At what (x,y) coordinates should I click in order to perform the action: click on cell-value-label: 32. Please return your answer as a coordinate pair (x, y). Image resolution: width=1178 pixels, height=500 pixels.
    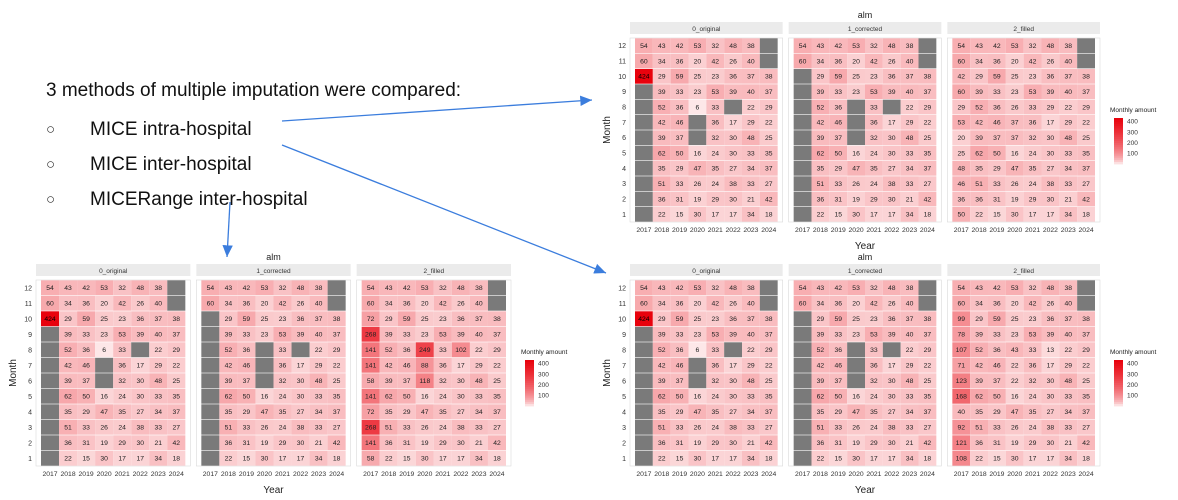
    Looking at the image, I should click on (874, 46).